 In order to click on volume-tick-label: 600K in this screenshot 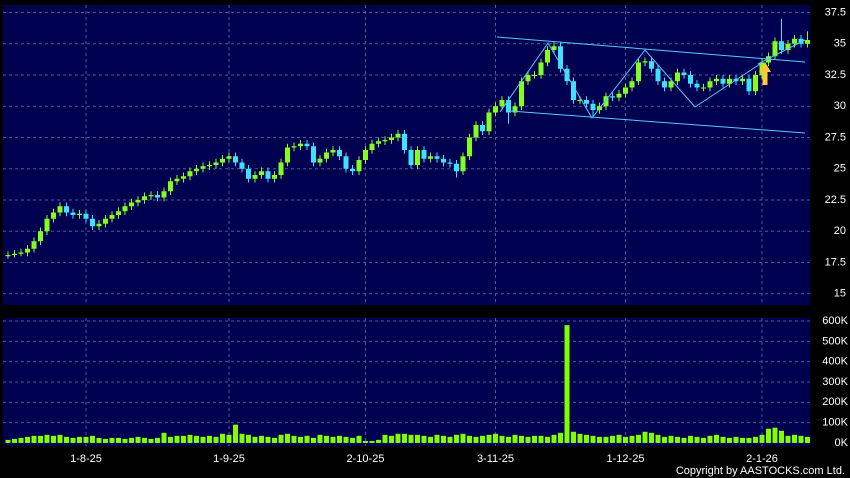, I will do `click(835, 321)`.